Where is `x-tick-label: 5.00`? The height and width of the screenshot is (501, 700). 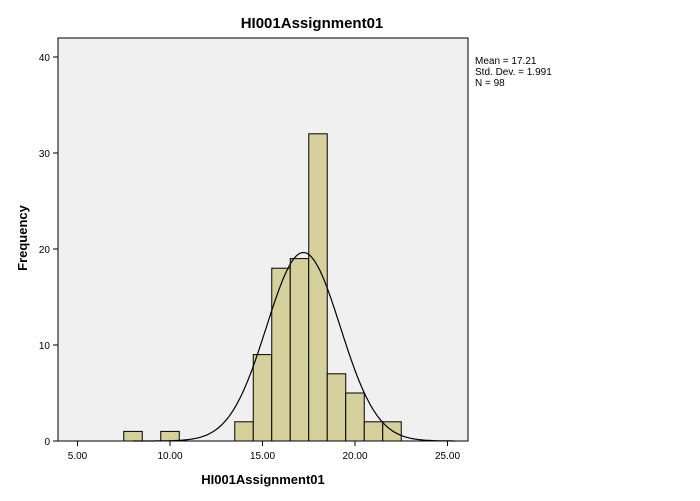
x-tick-label: 5.00 is located at coordinates (78, 456).